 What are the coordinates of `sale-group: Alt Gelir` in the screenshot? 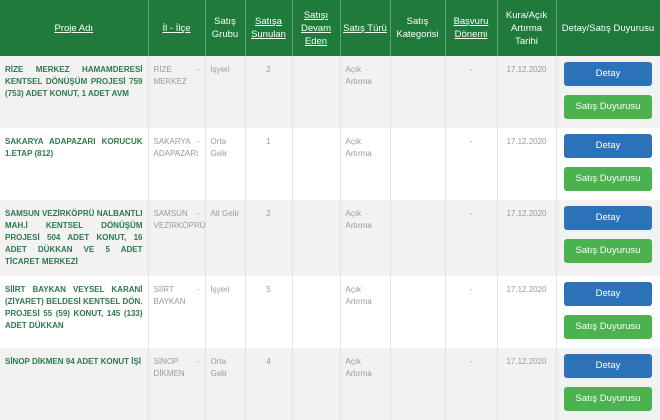 It's located at (225, 238).